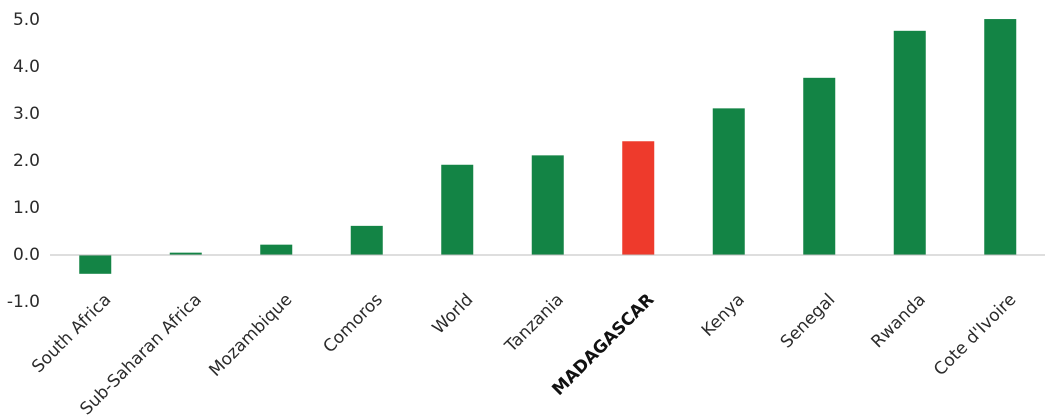 The height and width of the screenshot is (419, 1045). What do you see at coordinates (26, 20) in the screenshot?
I see `y-tick-label: 5.0` at bounding box center [26, 20].